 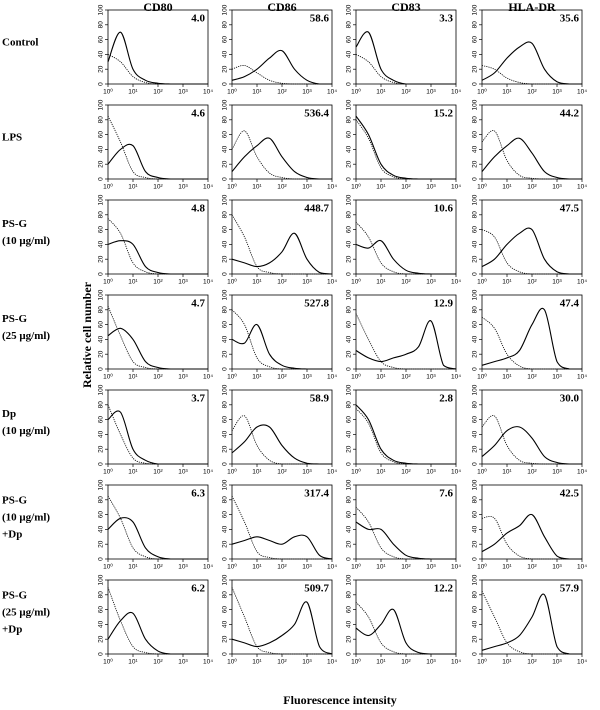 I want to click on mfi-value: 448.7, so click(x=316, y=209).